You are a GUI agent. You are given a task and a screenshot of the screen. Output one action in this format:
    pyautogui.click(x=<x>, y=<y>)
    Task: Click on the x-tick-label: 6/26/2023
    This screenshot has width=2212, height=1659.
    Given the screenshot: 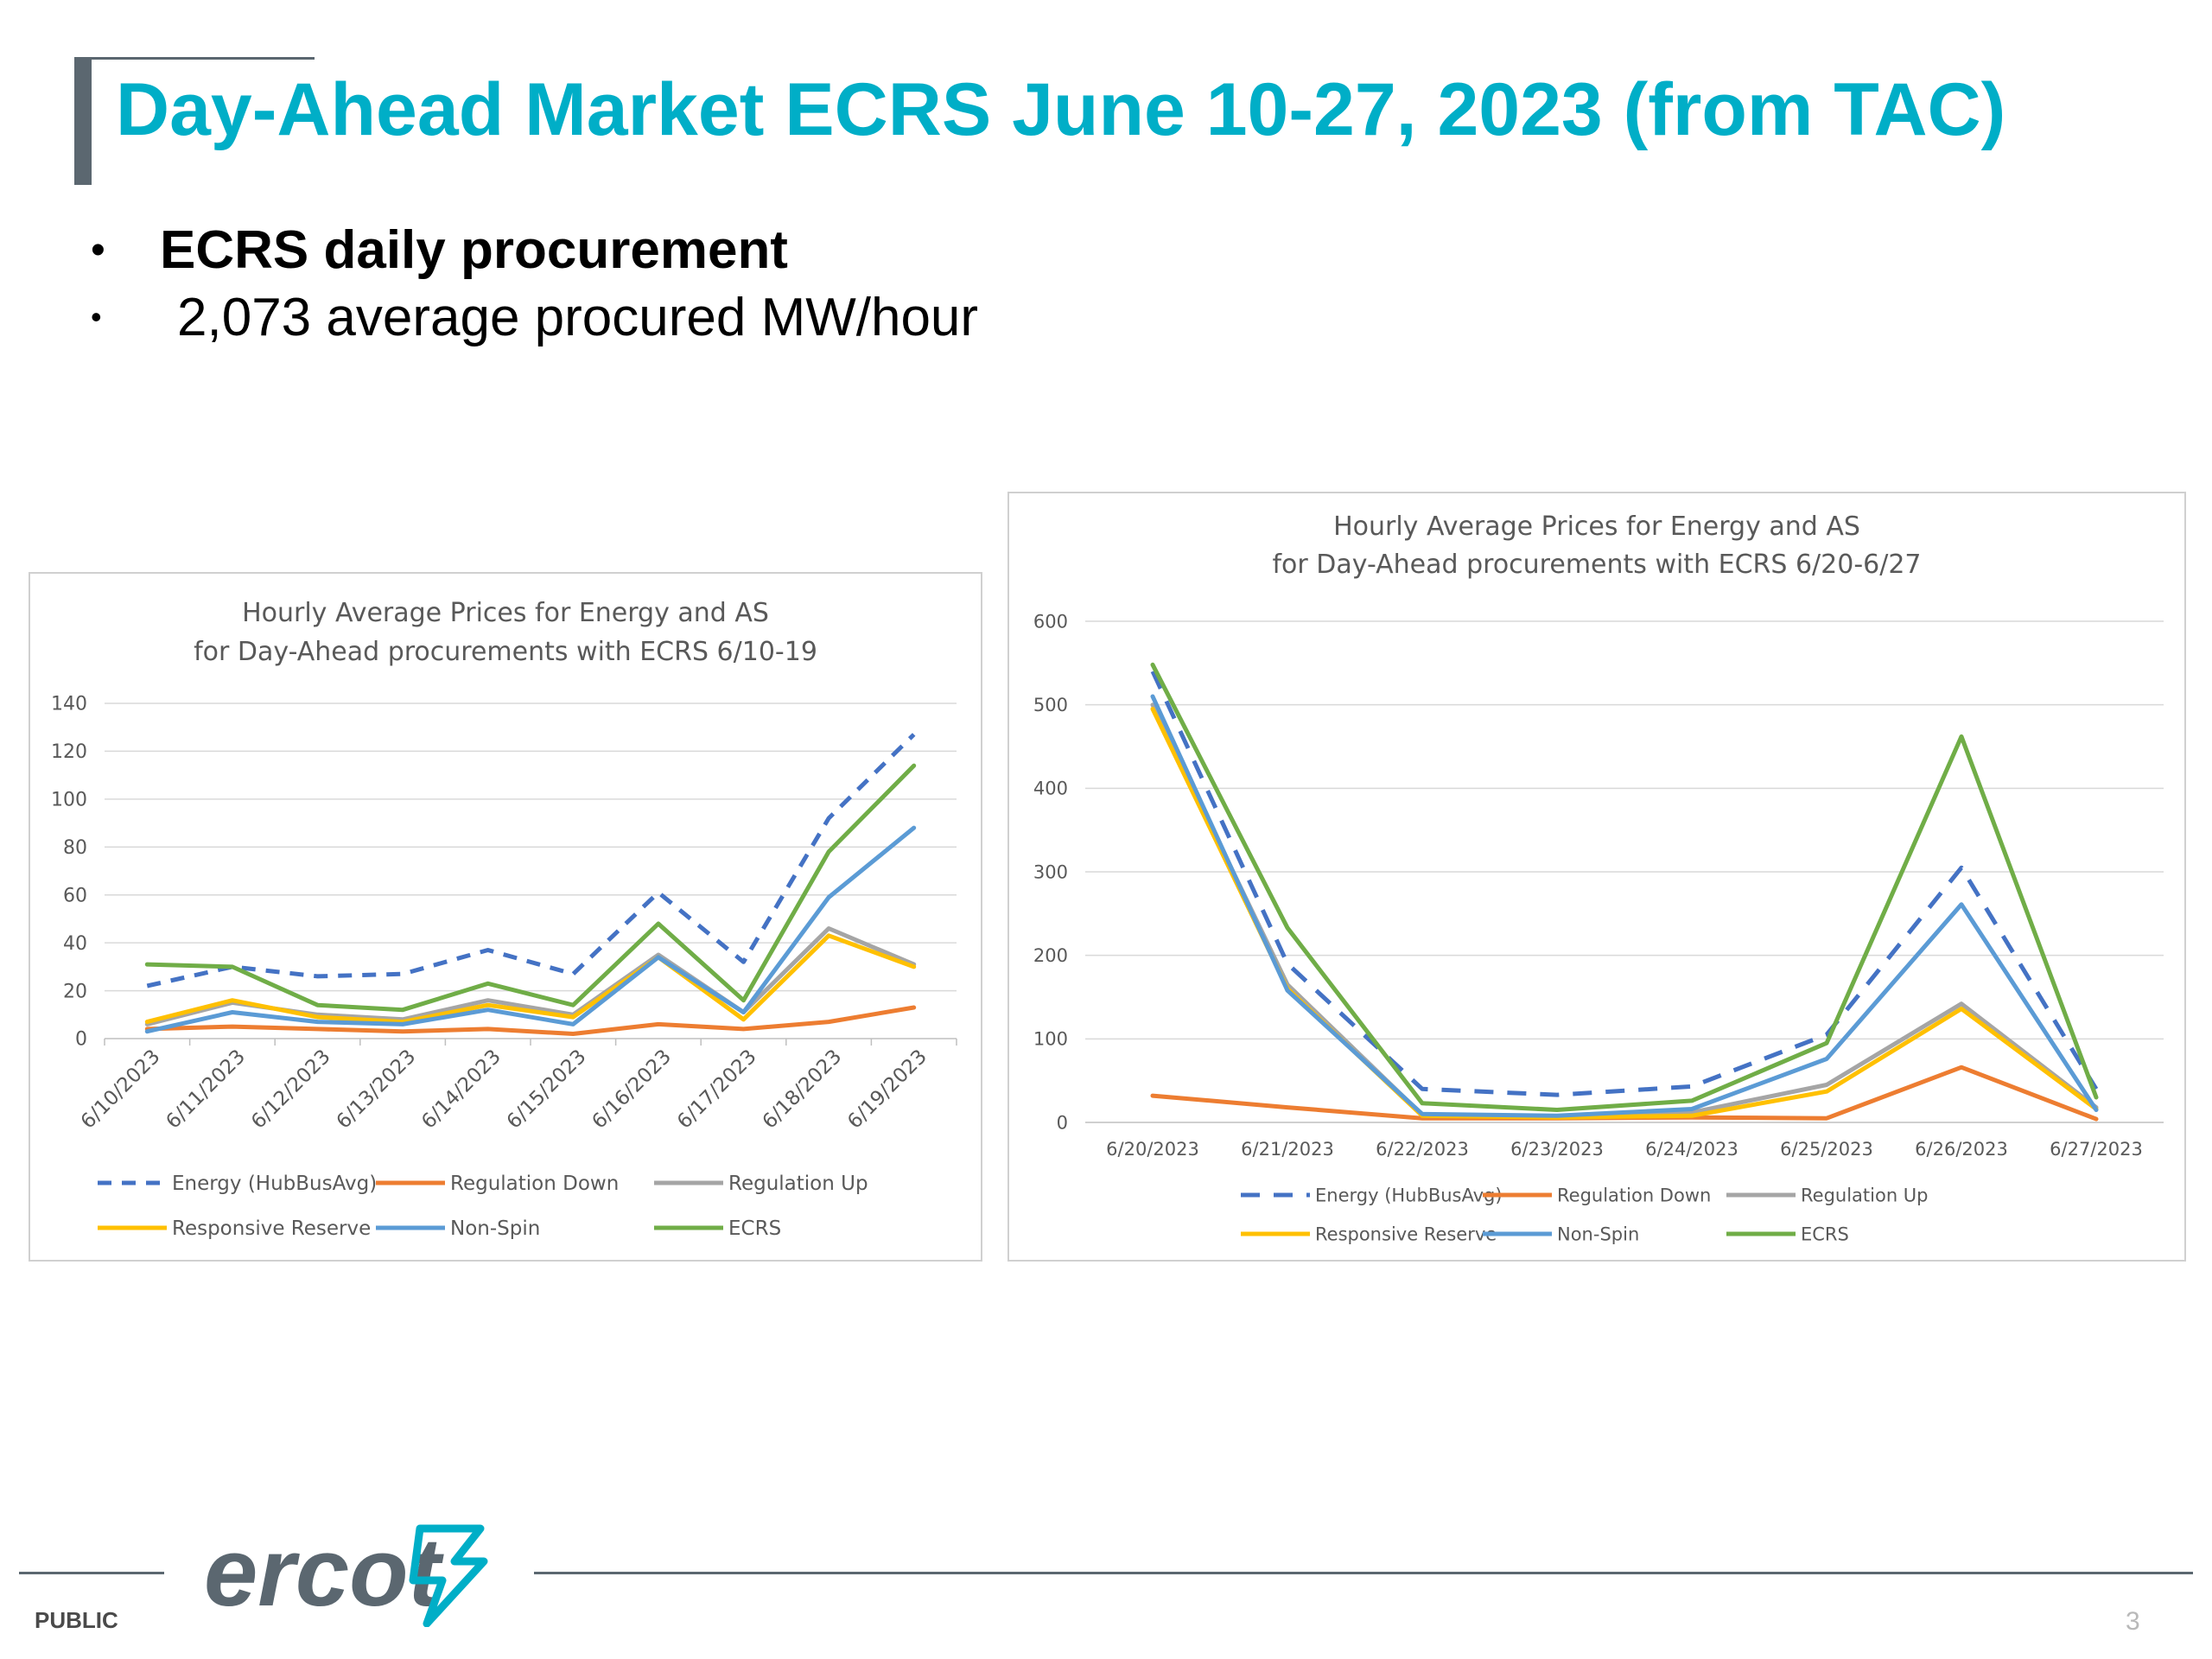 What is the action you would take?
    pyautogui.click(x=1962, y=1149)
    